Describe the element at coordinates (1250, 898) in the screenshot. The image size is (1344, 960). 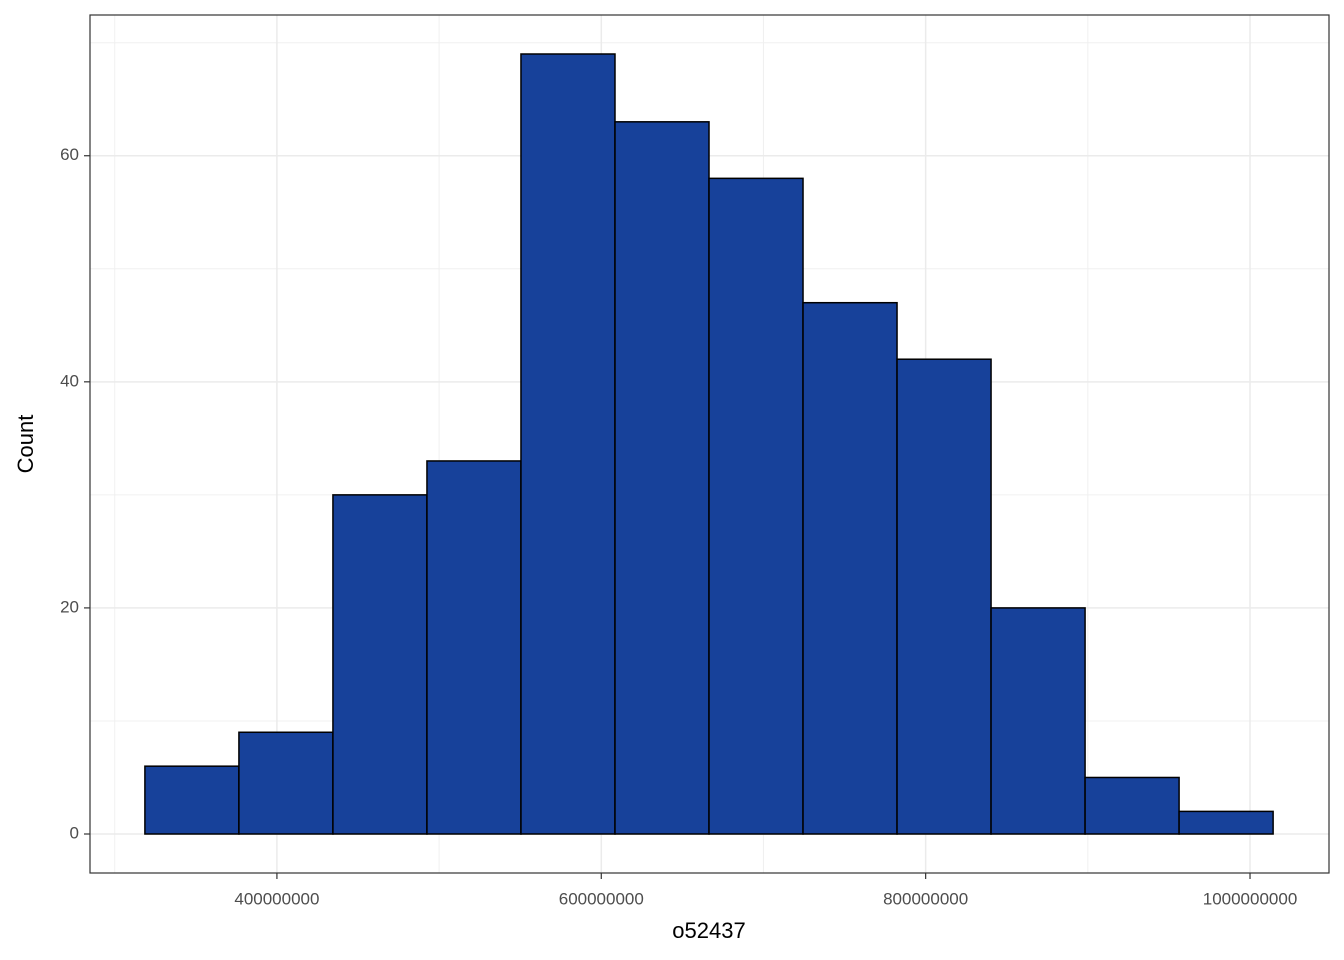
I see `x-tick-label: 1000000000` at that location.